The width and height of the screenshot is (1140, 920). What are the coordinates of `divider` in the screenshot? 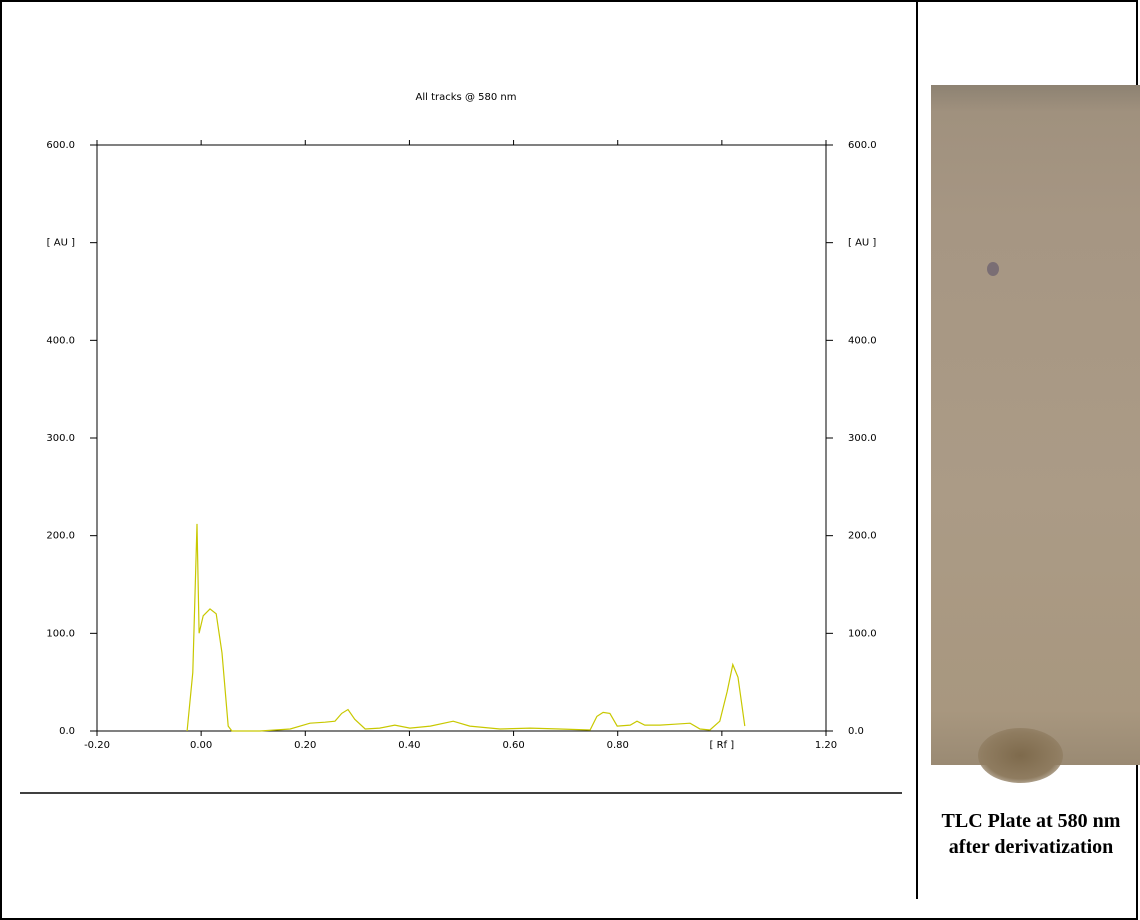 It's located at (917, 449).